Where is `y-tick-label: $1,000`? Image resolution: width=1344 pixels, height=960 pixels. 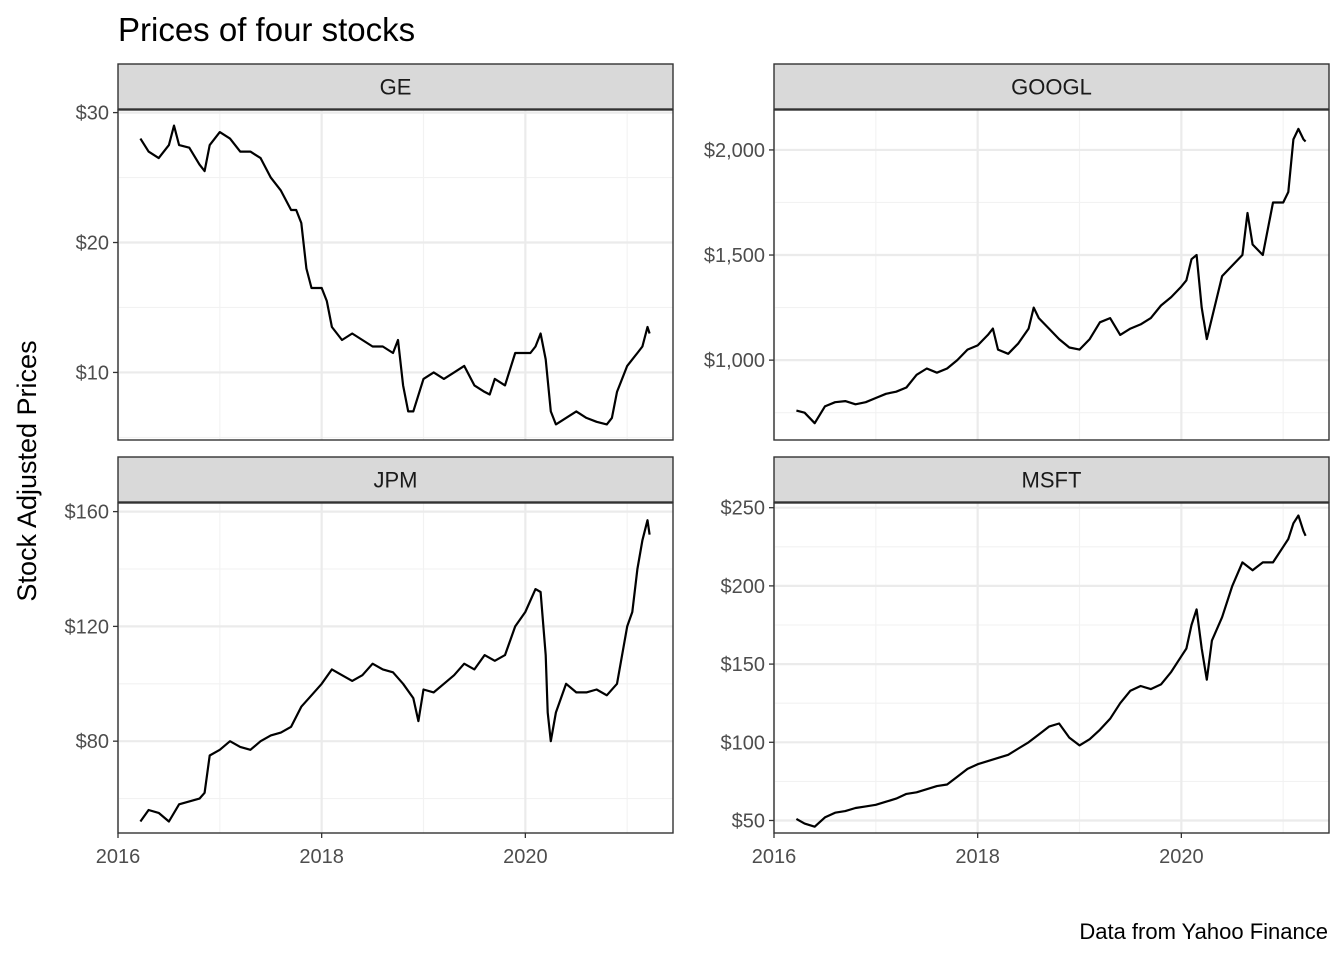
y-tick-label: $1,000 is located at coordinates (734, 361).